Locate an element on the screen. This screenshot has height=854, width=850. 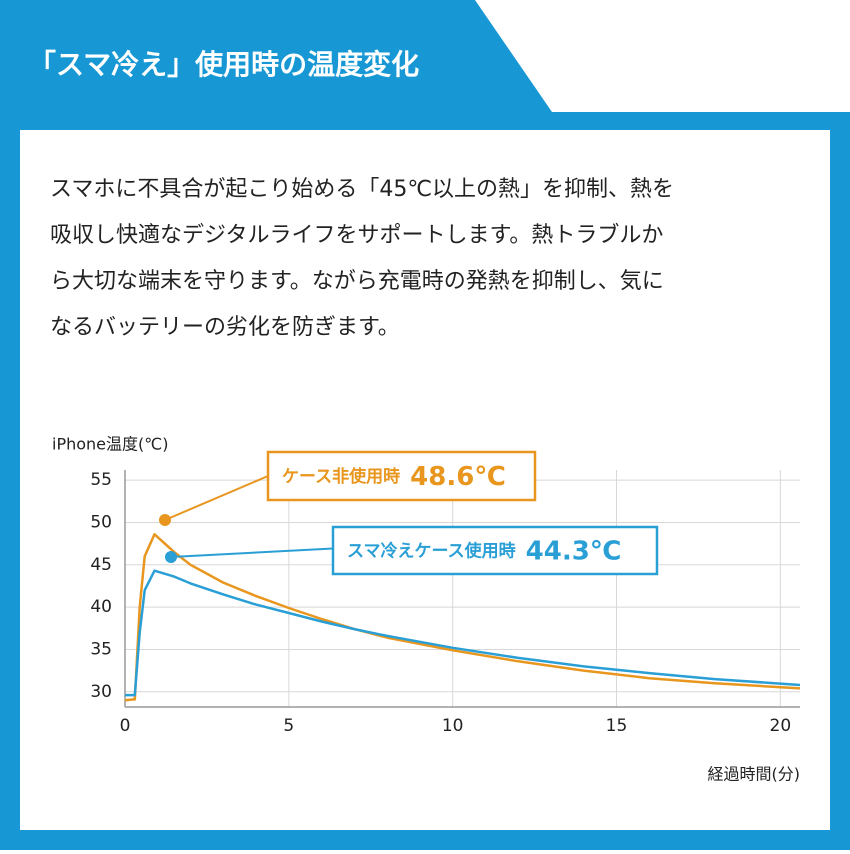
title: 「スマ冷え」使用時の温度変化 is located at coordinates (223, 64).